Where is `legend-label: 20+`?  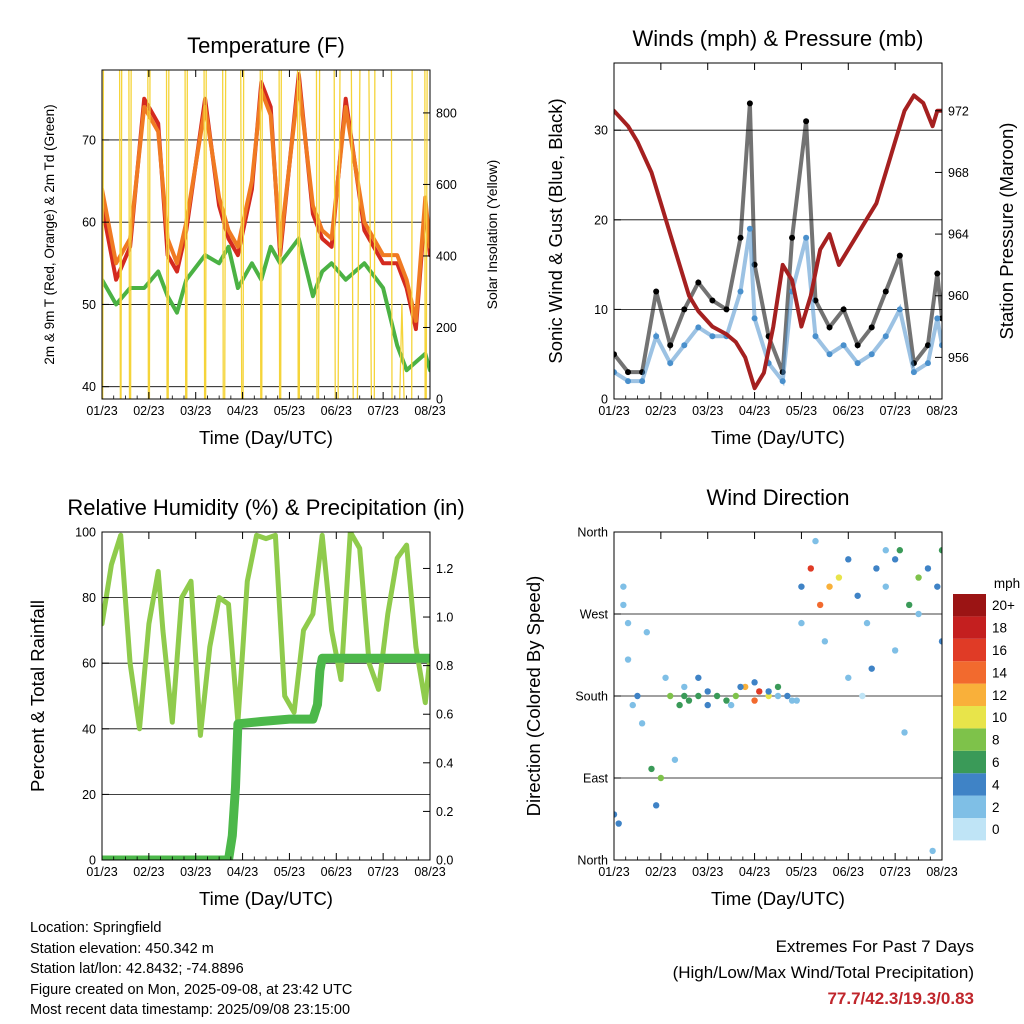 legend-label: 20+ is located at coordinates (1003, 605).